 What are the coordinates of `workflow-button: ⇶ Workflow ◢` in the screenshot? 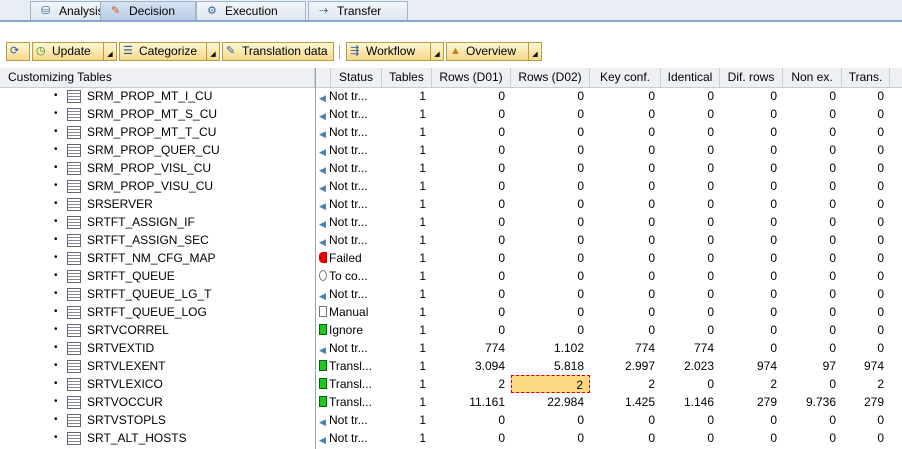 It's located at (395, 51).